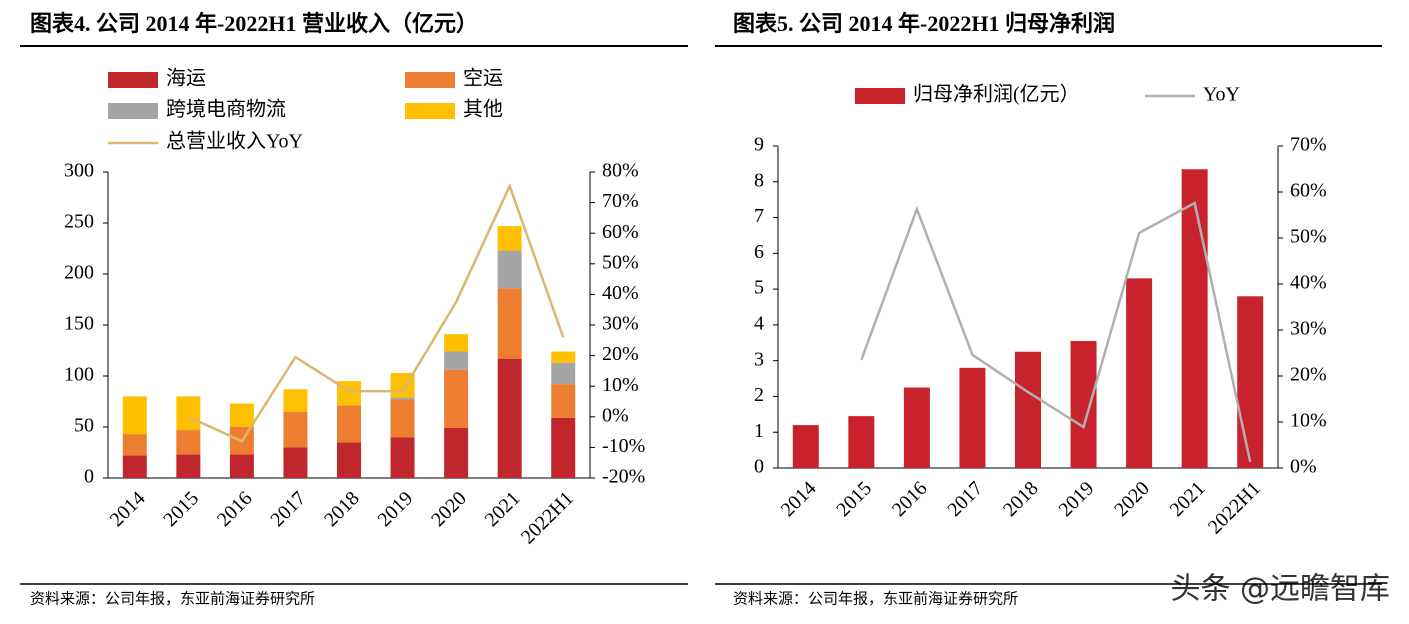  I want to click on legend-label: 空运, so click(483, 78).